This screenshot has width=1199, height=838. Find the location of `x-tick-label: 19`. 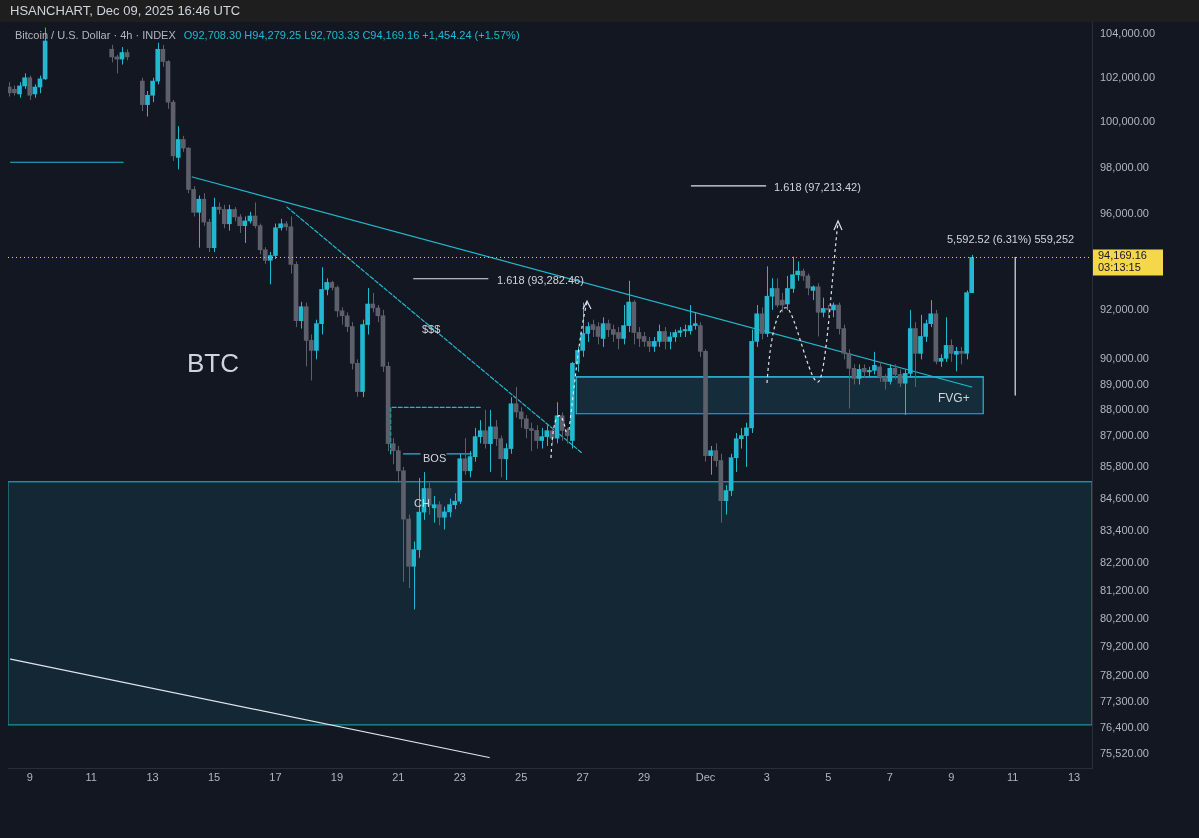

x-tick-label: 19 is located at coordinates (337, 776).